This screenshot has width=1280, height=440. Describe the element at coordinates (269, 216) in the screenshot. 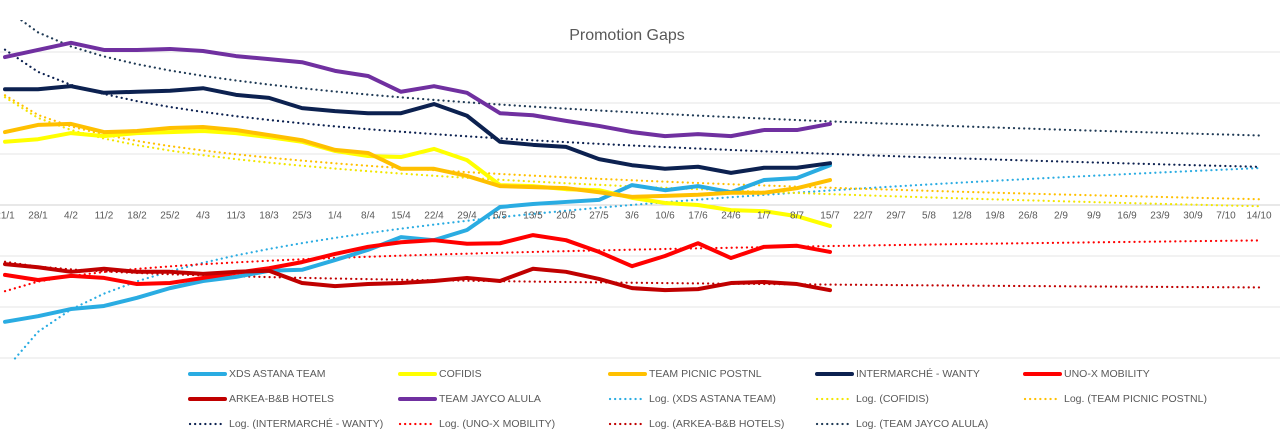

I see `x-tick-label: 18/3` at that location.